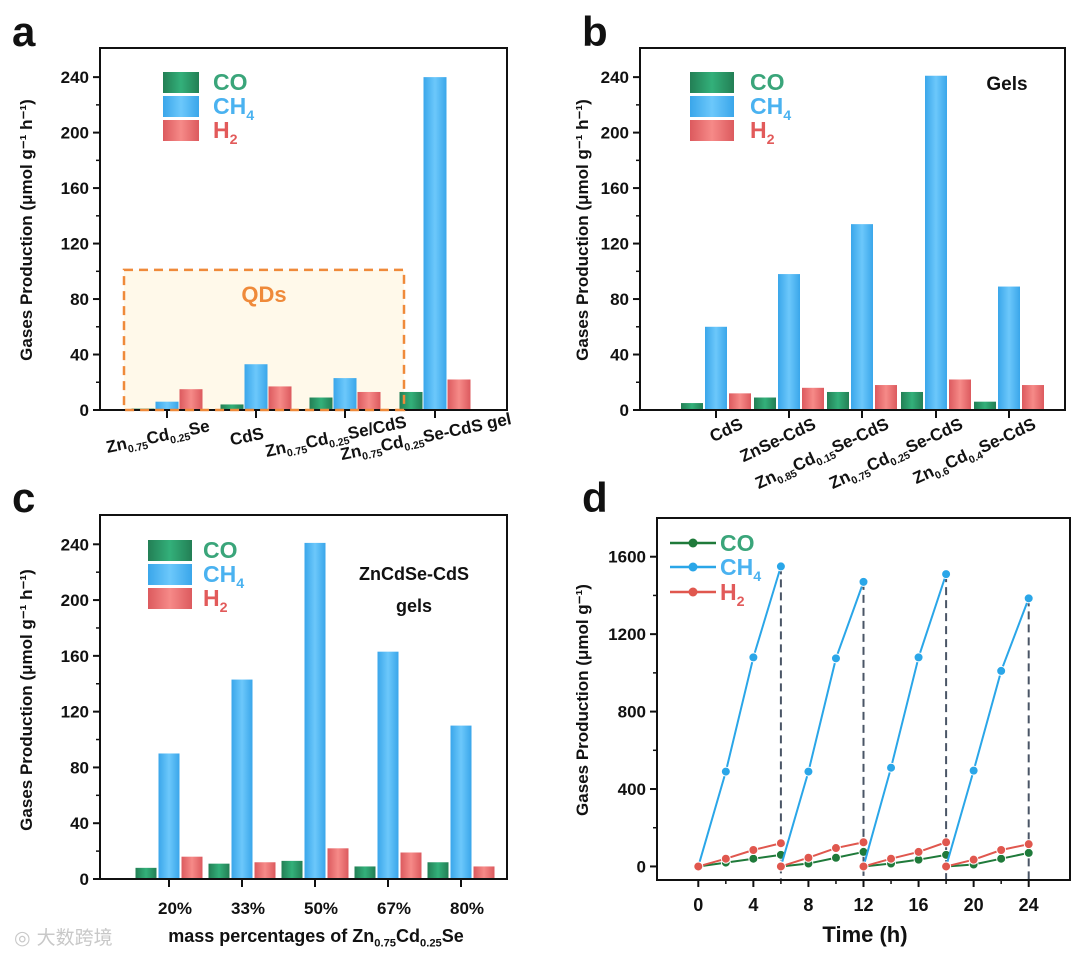 Image resolution: width=1080 pixels, height=955 pixels. Describe the element at coordinates (414, 574) in the screenshot. I see `annotation-label: ZnCdSe-CdS` at that location.